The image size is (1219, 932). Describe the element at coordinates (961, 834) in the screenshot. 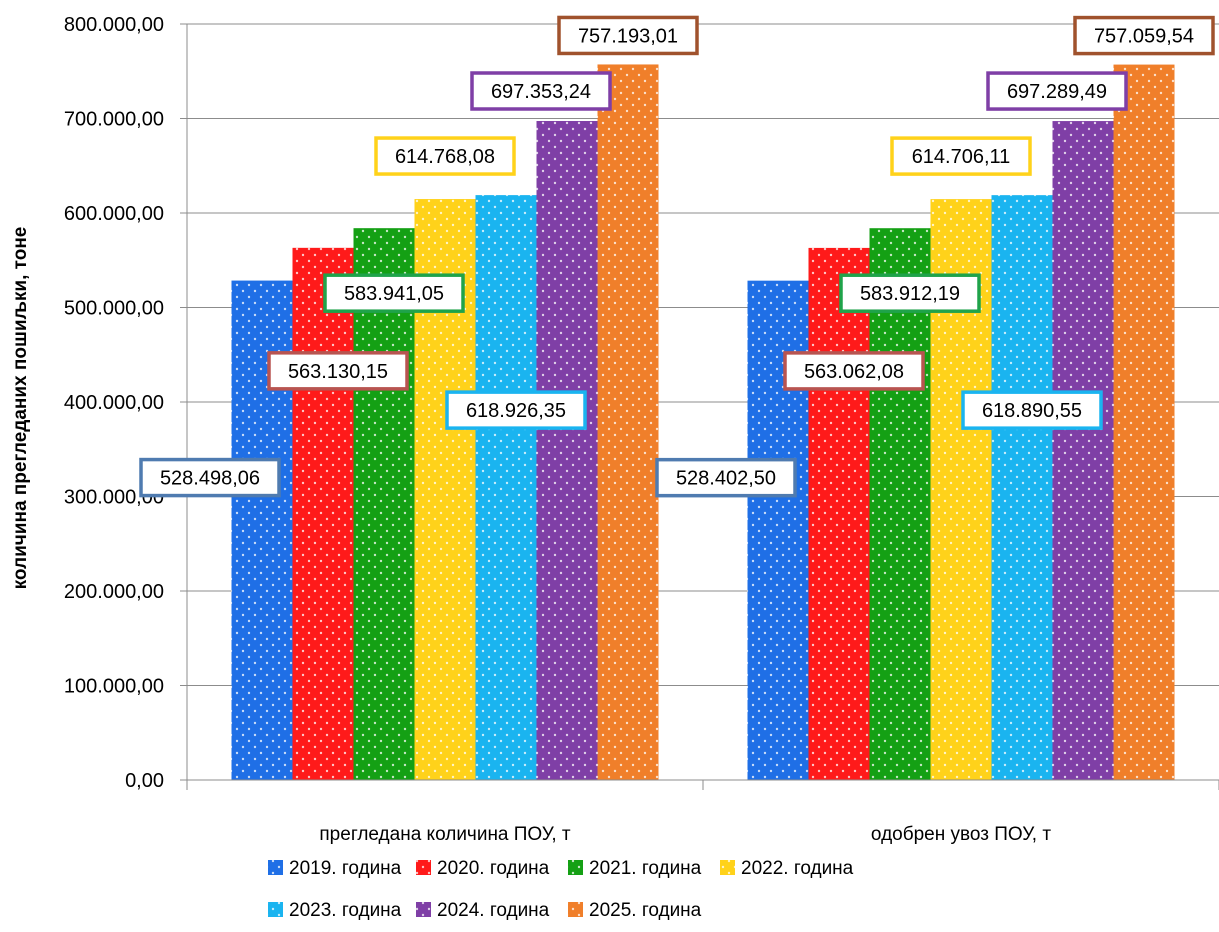

I see `x-category-label: одобрен увоз ПОУ, т` at that location.